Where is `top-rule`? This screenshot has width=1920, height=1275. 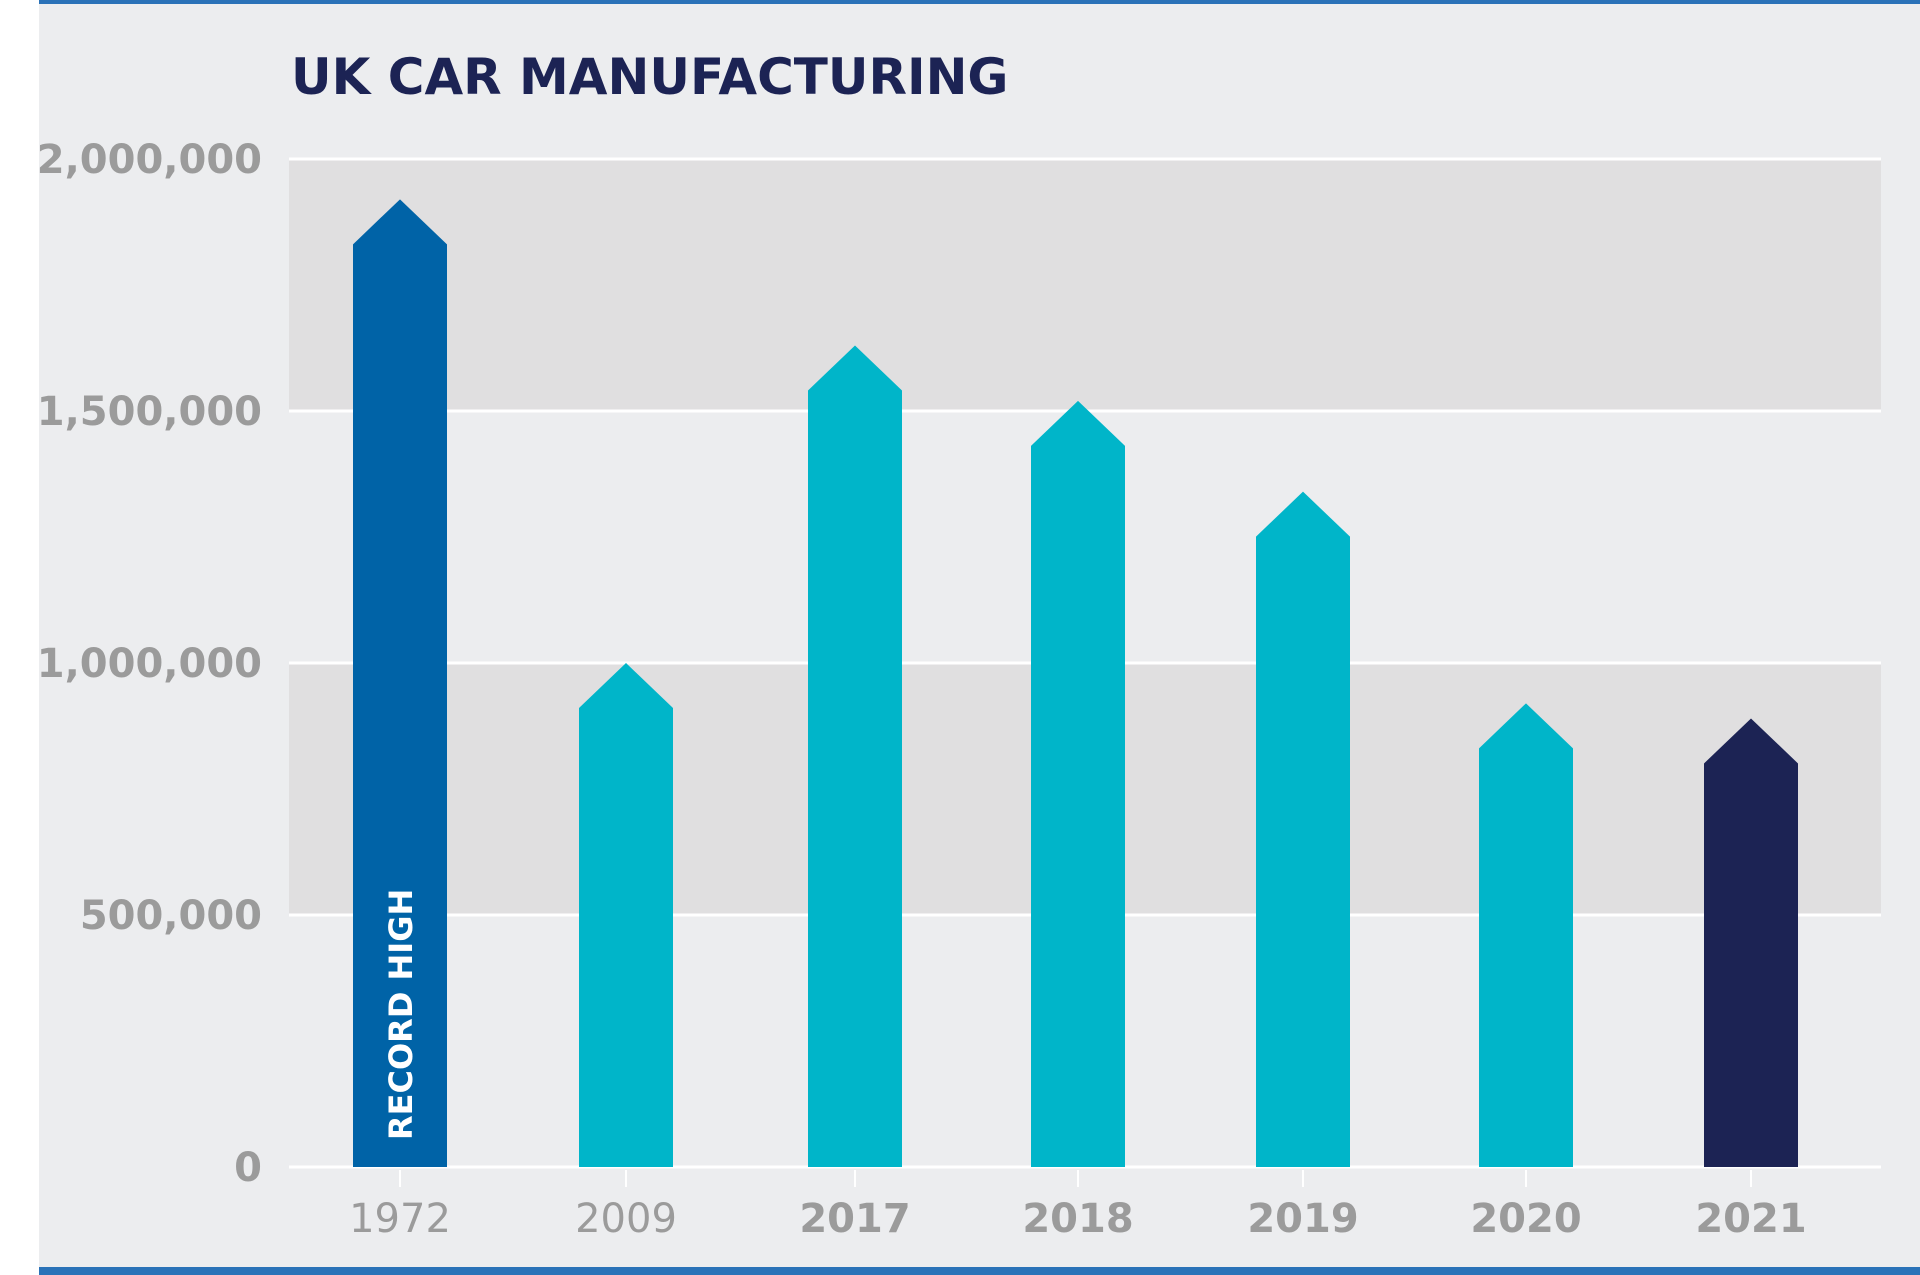
top-rule is located at coordinates (979, 2).